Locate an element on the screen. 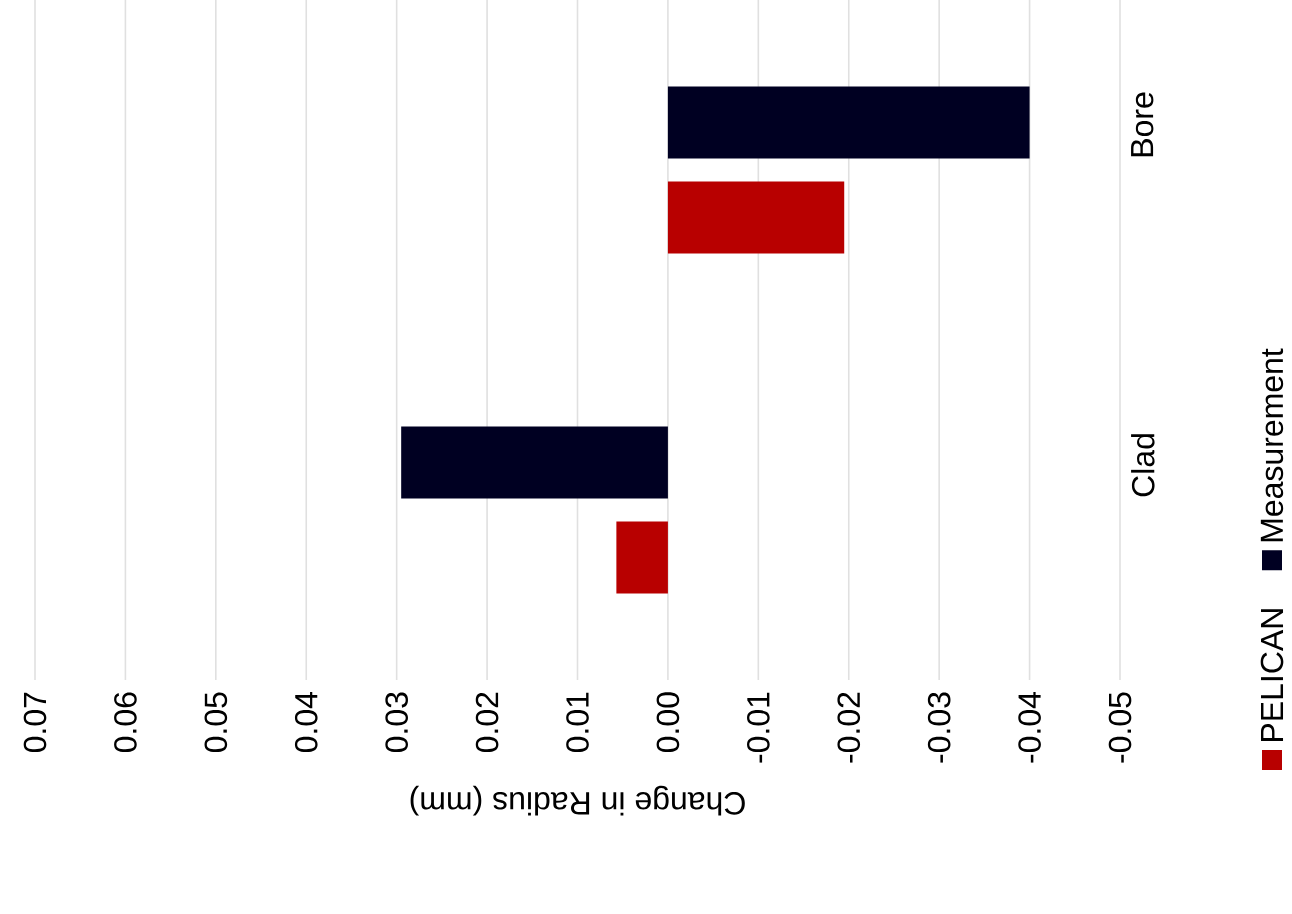  x-tick-label: 0.00 is located at coordinates (668, 722).